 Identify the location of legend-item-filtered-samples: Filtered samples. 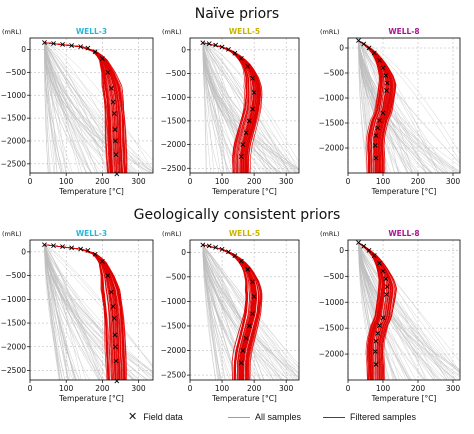
(369, 417).